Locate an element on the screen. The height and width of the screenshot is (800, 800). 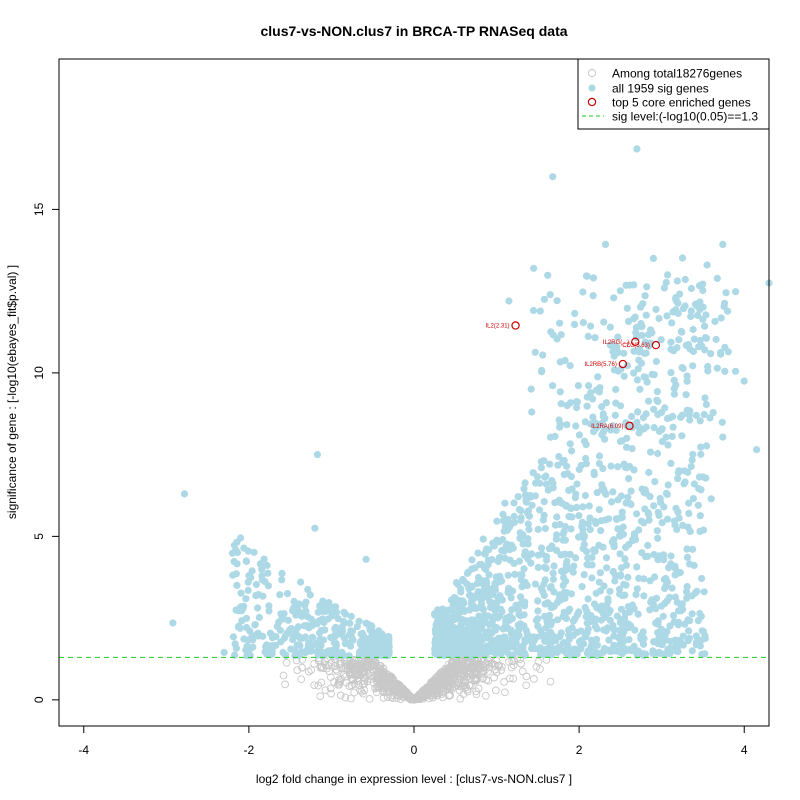
core-gene-label: IL2RA(6.09) is located at coordinates (607, 427).